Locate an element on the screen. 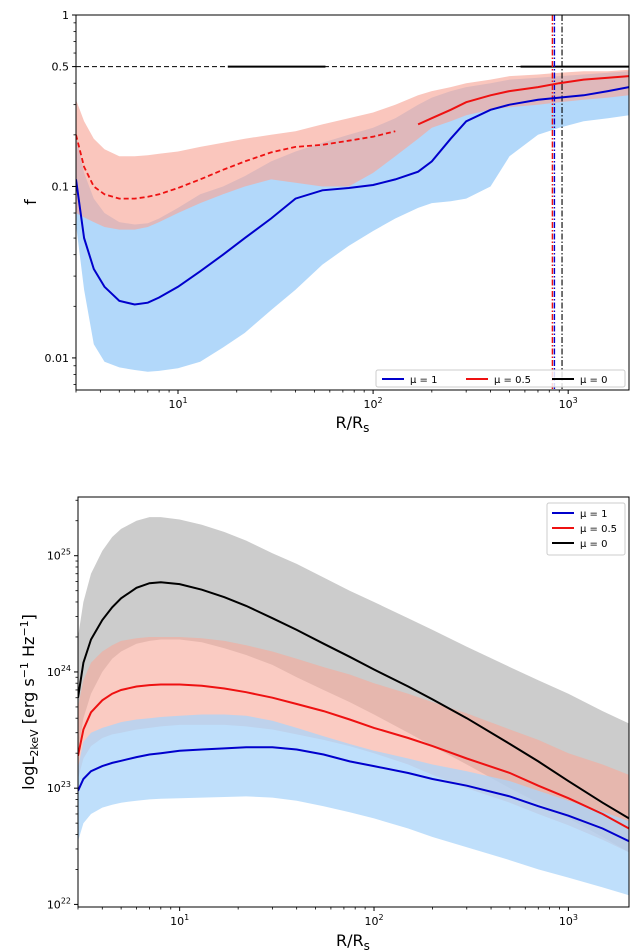  y-tick-label: 0.1 is located at coordinates (61, 186).